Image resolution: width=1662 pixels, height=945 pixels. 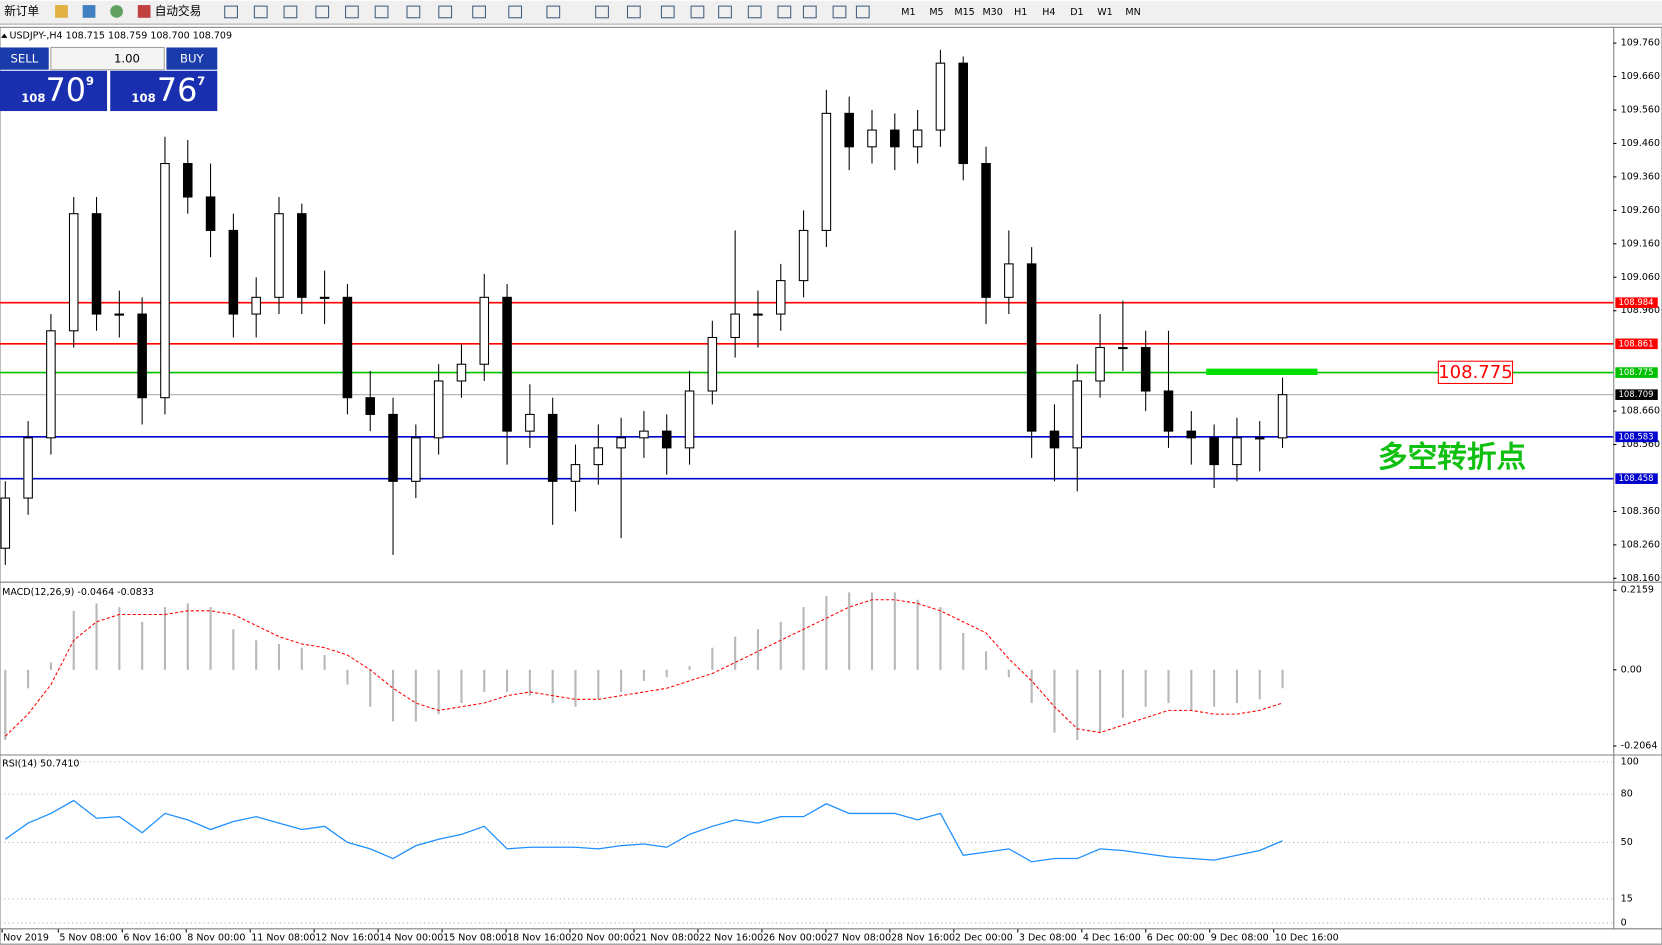 I want to click on timeframe-button: H1, so click(x=1020, y=12).